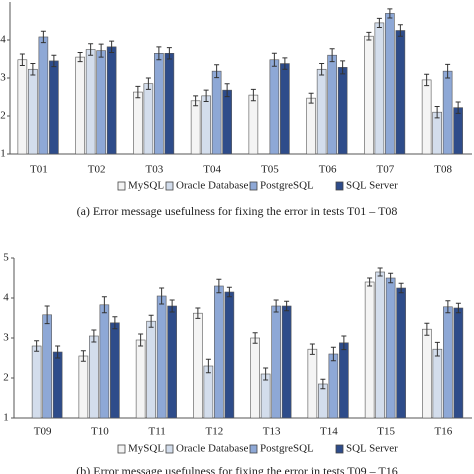  I want to click on x-tick-label: T16, so click(444, 432).